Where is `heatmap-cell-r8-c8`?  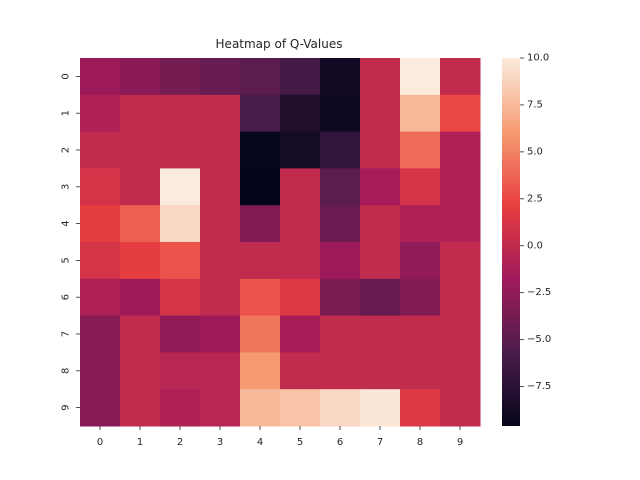
heatmap-cell-r8-c8 is located at coordinates (420, 371).